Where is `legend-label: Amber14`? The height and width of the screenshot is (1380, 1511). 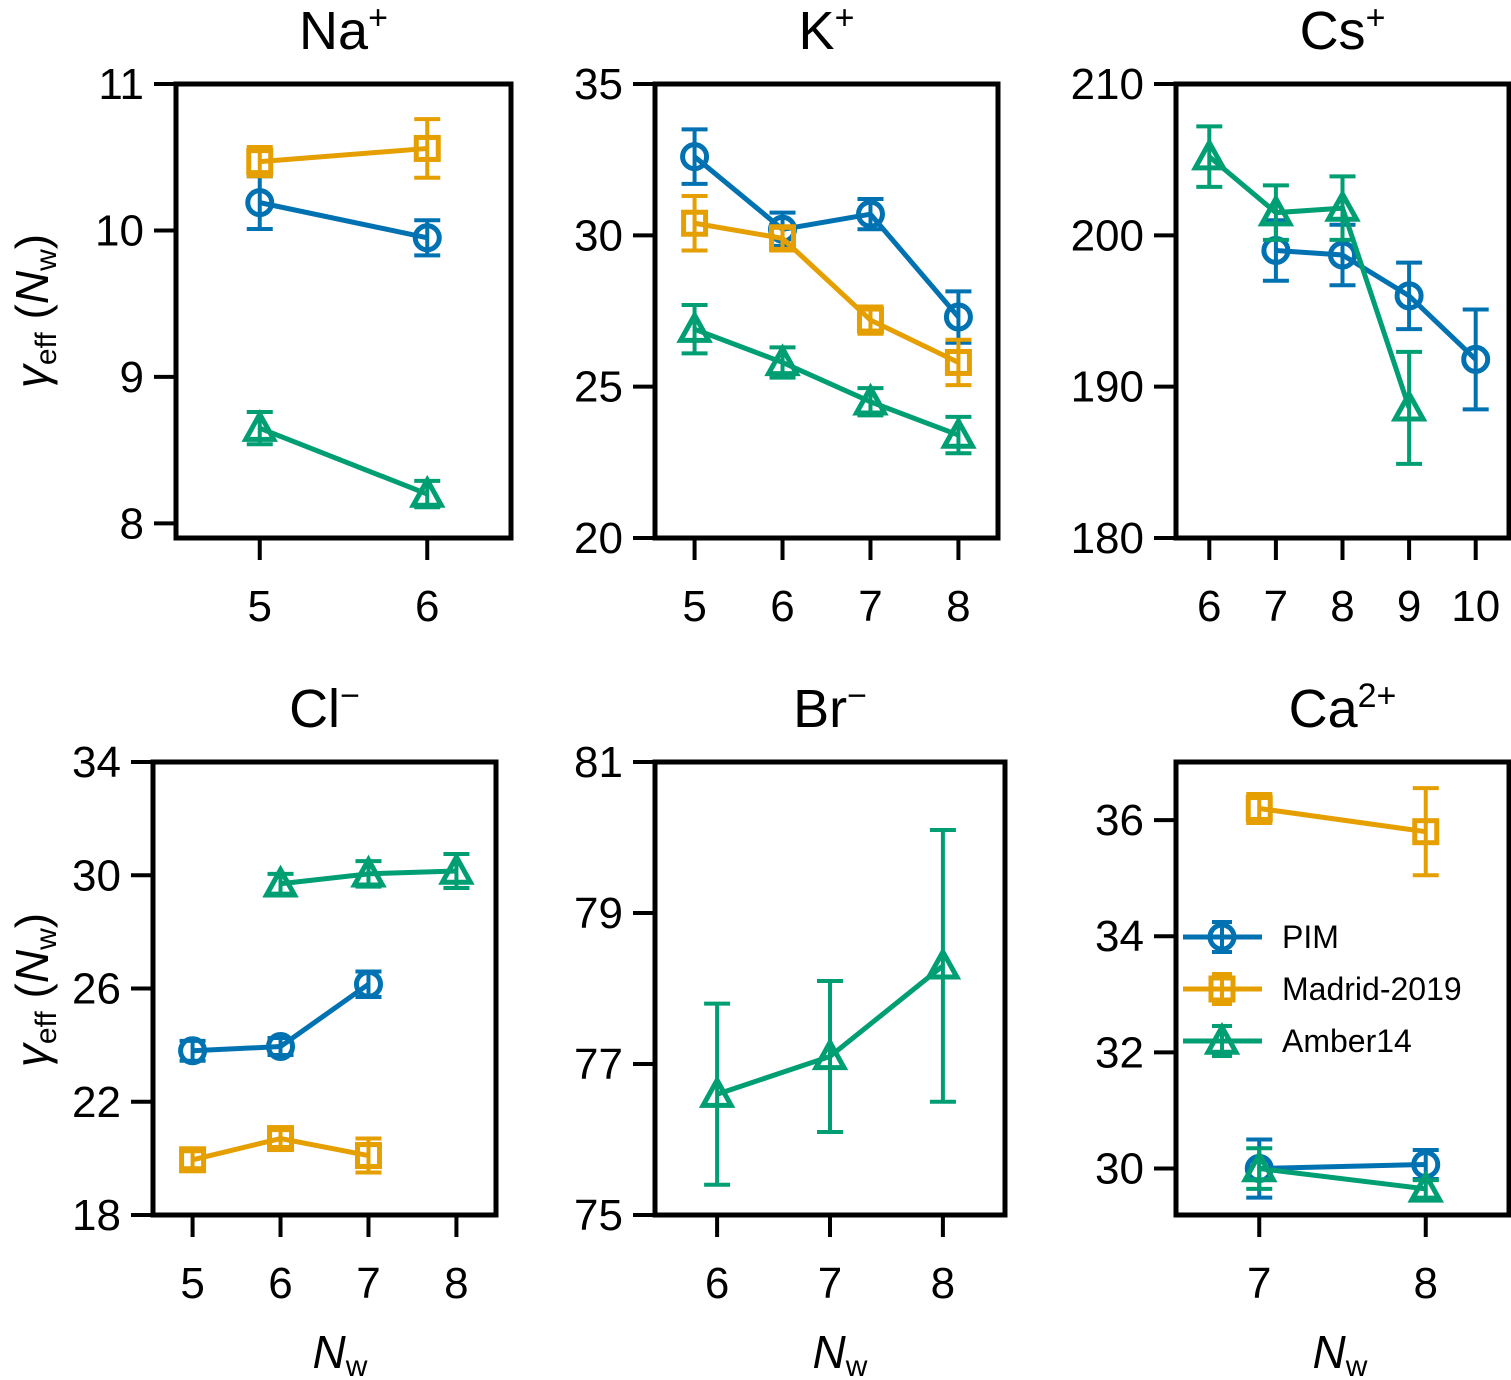 legend-label: Amber14 is located at coordinates (1347, 1041).